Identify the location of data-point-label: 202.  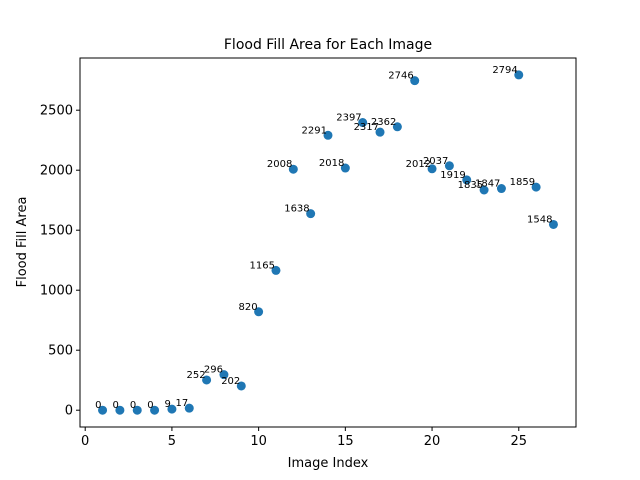
(230, 381).